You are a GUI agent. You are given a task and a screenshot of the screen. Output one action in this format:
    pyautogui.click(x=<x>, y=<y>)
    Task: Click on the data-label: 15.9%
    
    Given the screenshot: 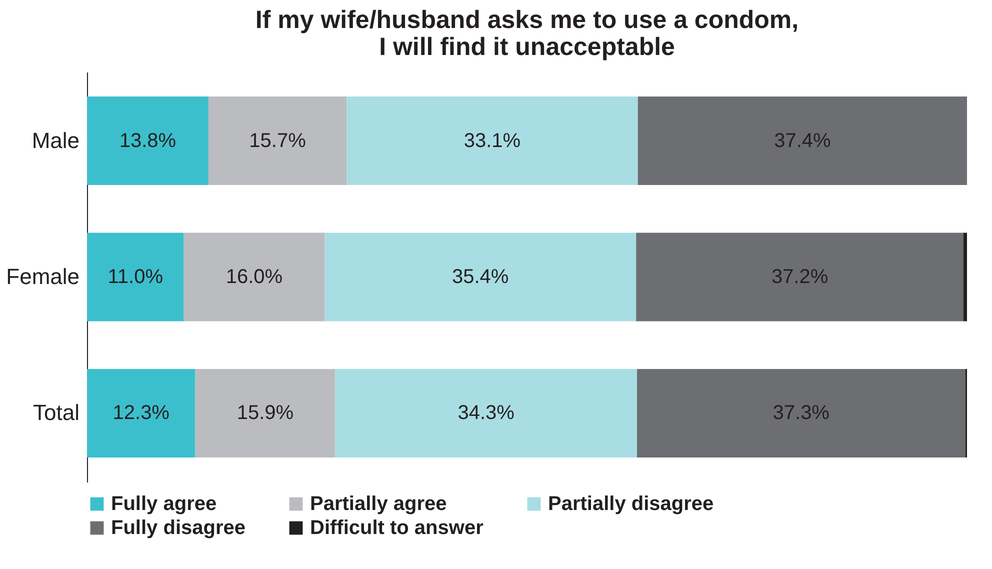 What is the action you would take?
    pyautogui.click(x=265, y=413)
    